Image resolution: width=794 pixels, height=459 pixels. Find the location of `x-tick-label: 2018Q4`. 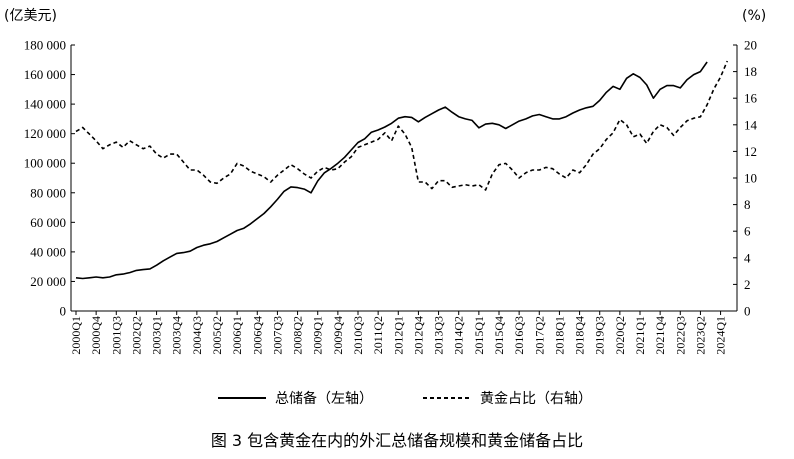

x-tick-label: 2018Q4 is located at coordinates (580, 335).